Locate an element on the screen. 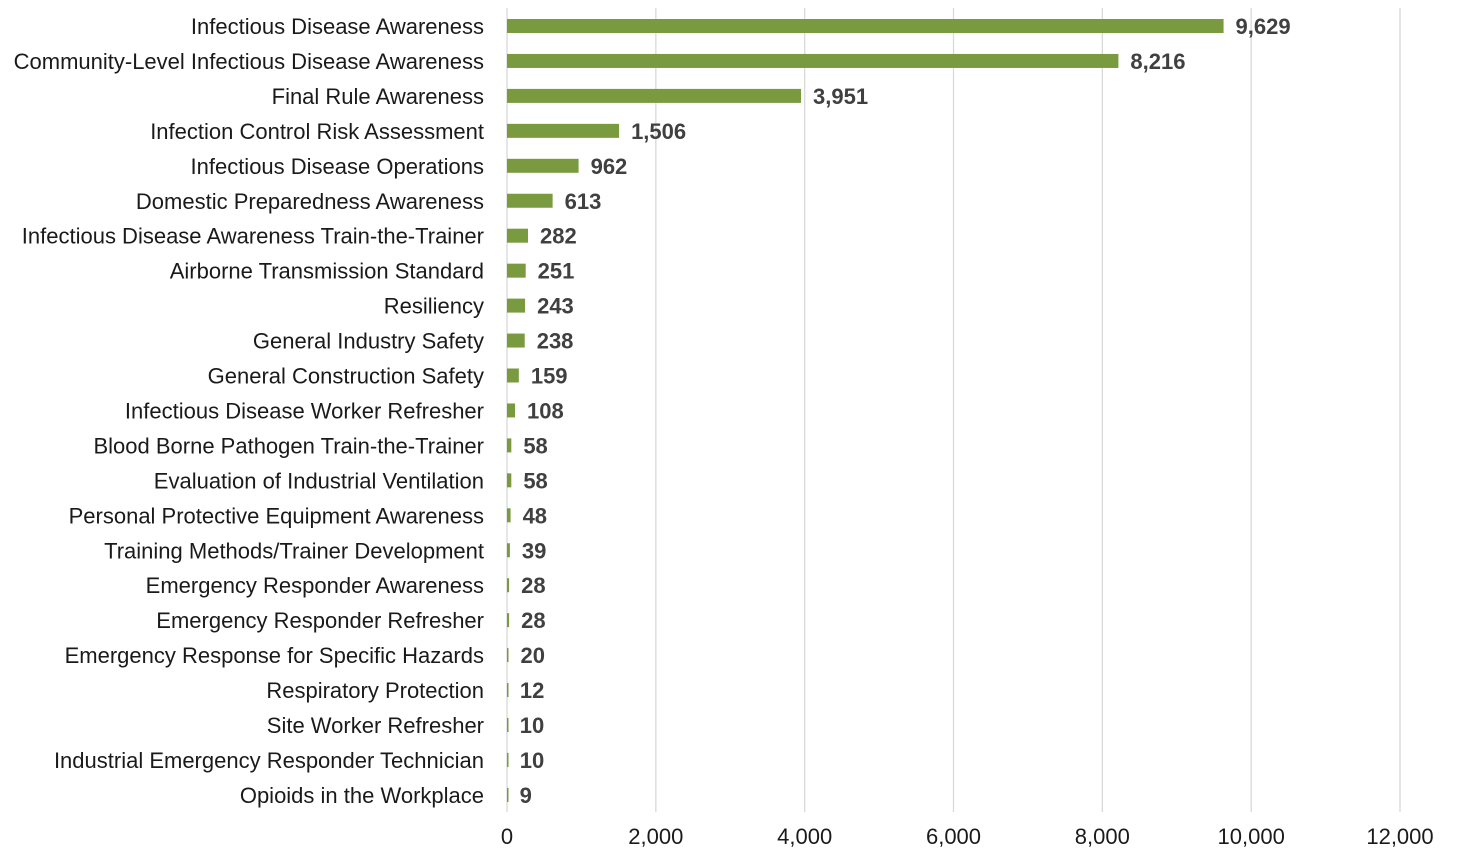 The height and width of the screenshot is (854, 1465). data-label: 12 is located at coordinates (532, 690).